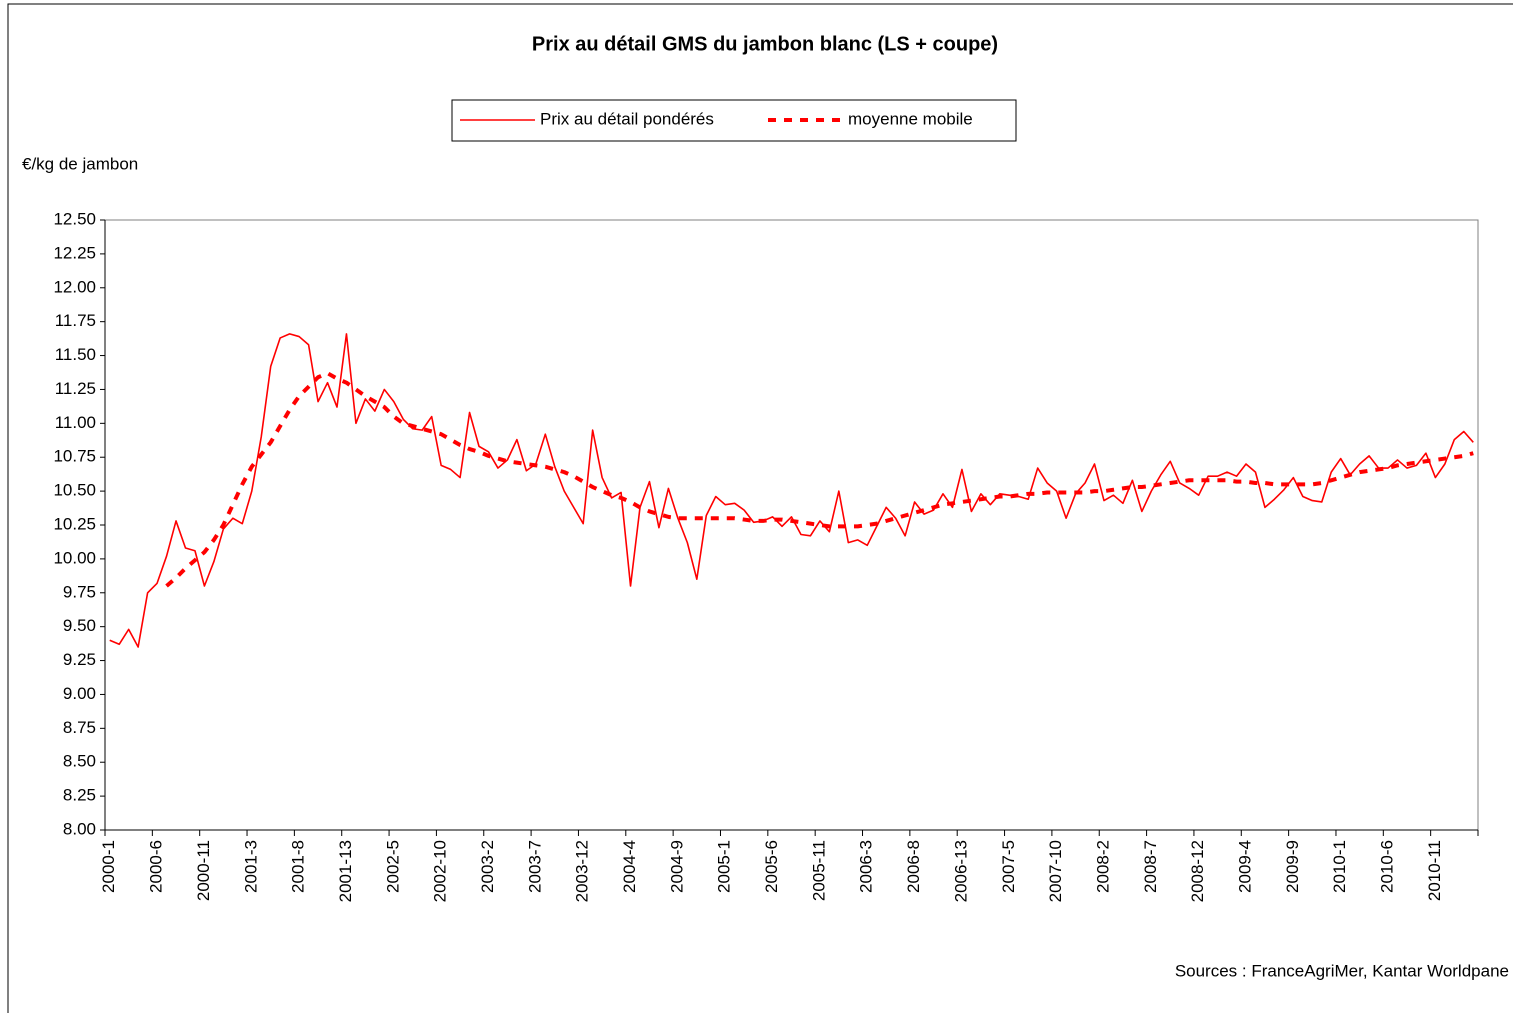 This screenshot has width=1513, height=1013. Describe the element at coordinates (1150, 866) in the screenshot. I see `x-tick-label: 2008-7` at that location.